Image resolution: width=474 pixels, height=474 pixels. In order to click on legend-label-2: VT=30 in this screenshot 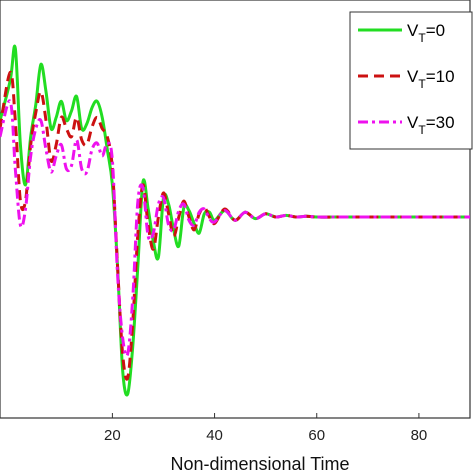, I will do `click(431, 125)`.